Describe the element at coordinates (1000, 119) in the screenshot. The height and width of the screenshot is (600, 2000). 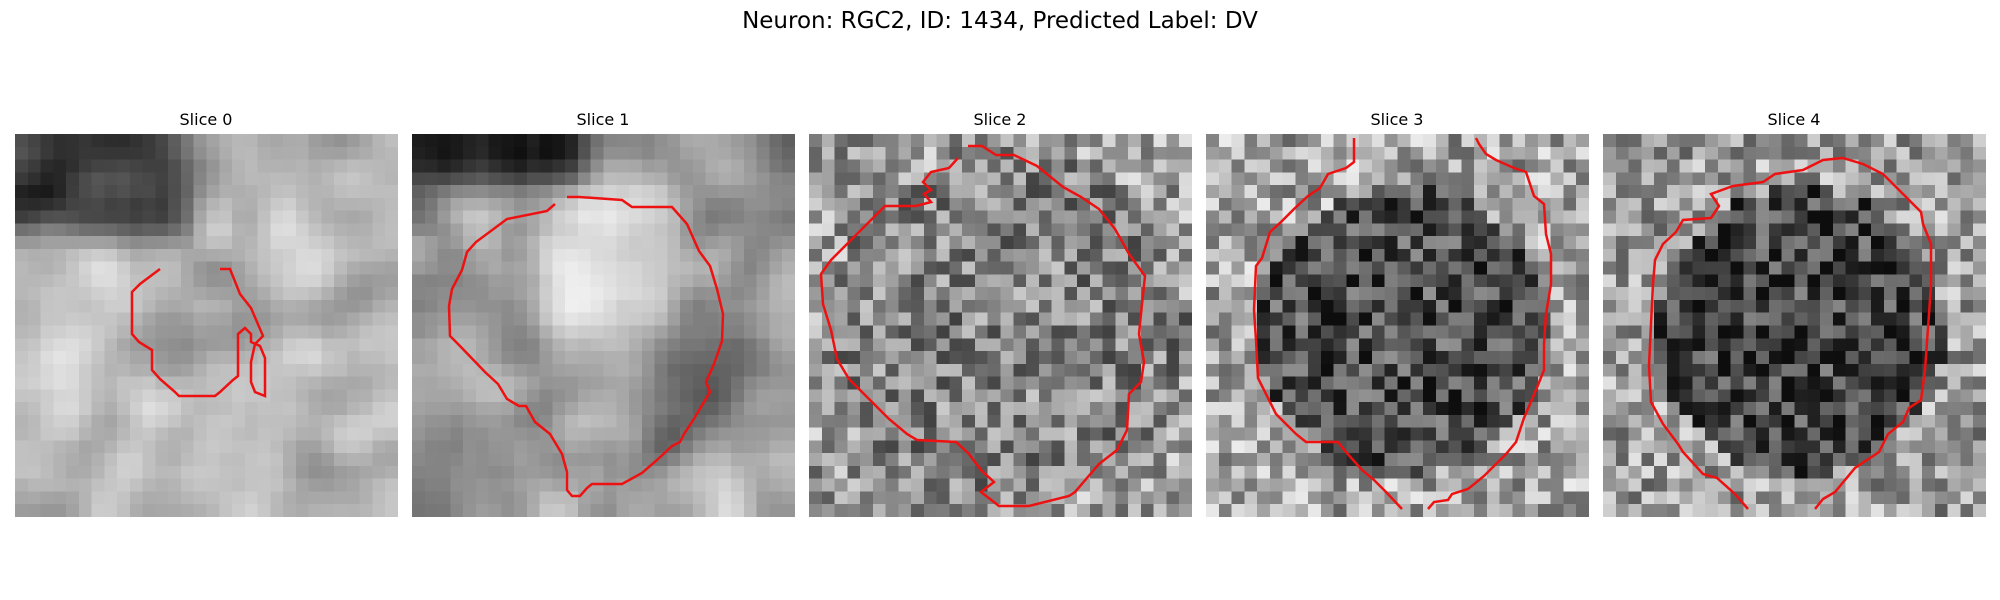
I see `panel-title-slice-2: Slice 2` at that location.